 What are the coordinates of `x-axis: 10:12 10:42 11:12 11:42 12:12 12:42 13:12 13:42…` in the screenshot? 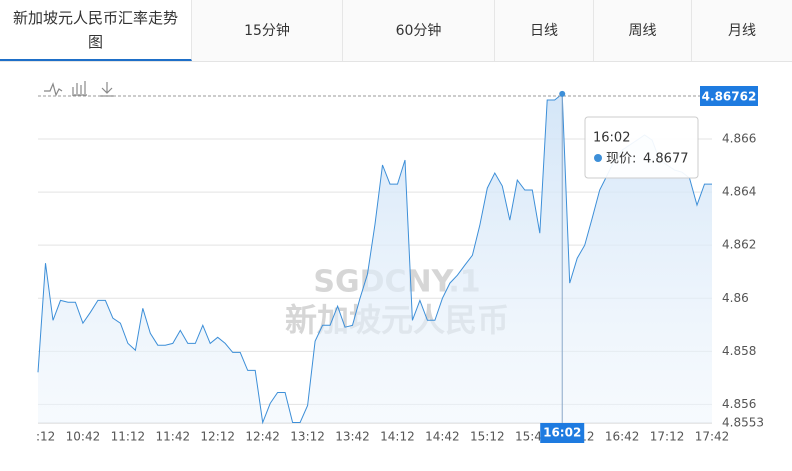 It's located at (375, 437).